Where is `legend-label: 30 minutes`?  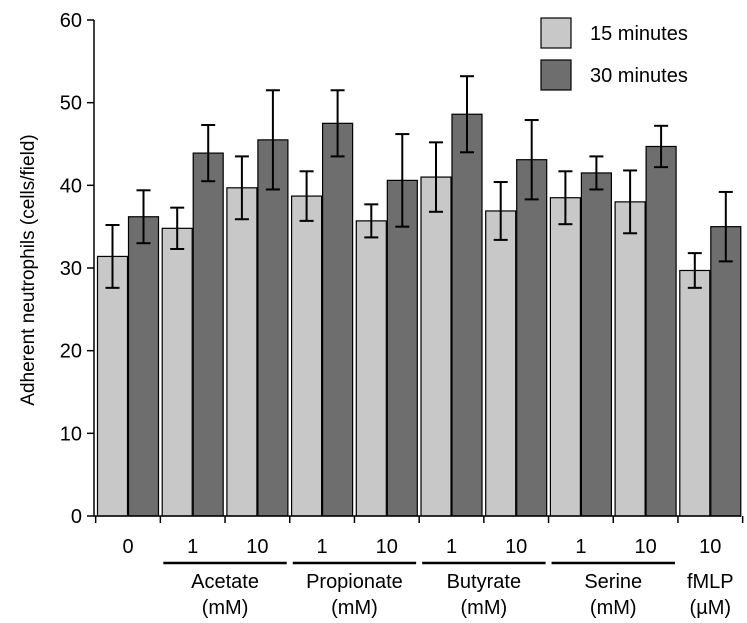 legend-label: 30 minutes is located at coordinates (639, 76).